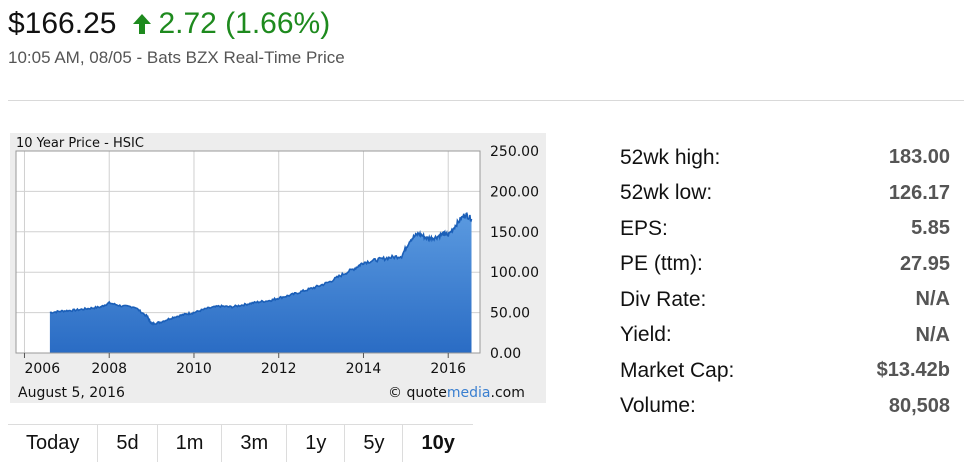  I want to click on range-tab-10y: 10y, so click(438, 443).